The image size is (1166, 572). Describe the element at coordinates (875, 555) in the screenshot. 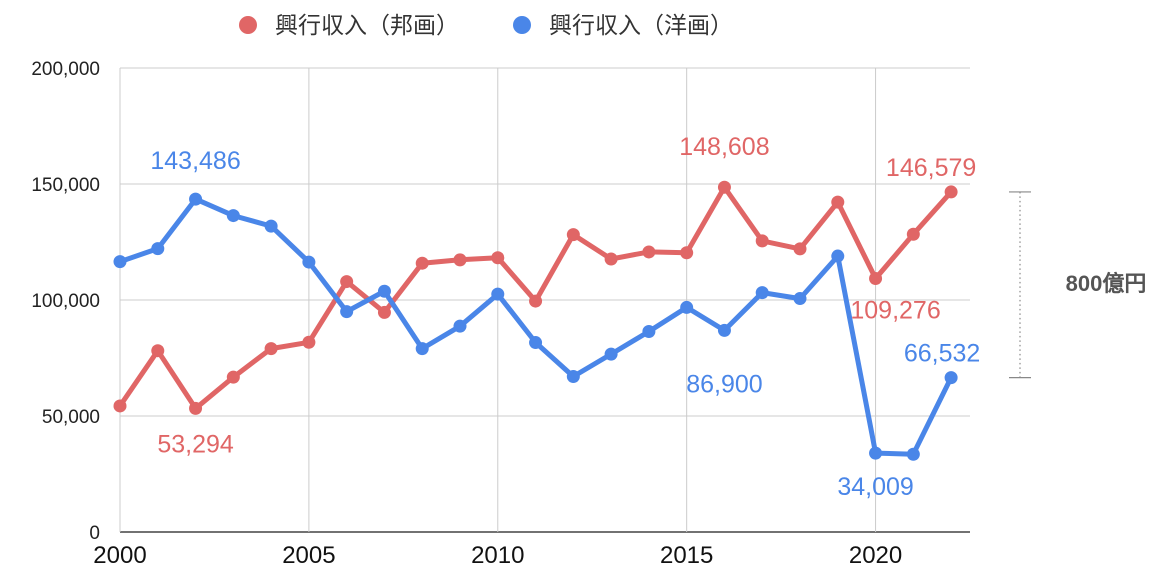

I see `x-tick-label: 2020` at that location.